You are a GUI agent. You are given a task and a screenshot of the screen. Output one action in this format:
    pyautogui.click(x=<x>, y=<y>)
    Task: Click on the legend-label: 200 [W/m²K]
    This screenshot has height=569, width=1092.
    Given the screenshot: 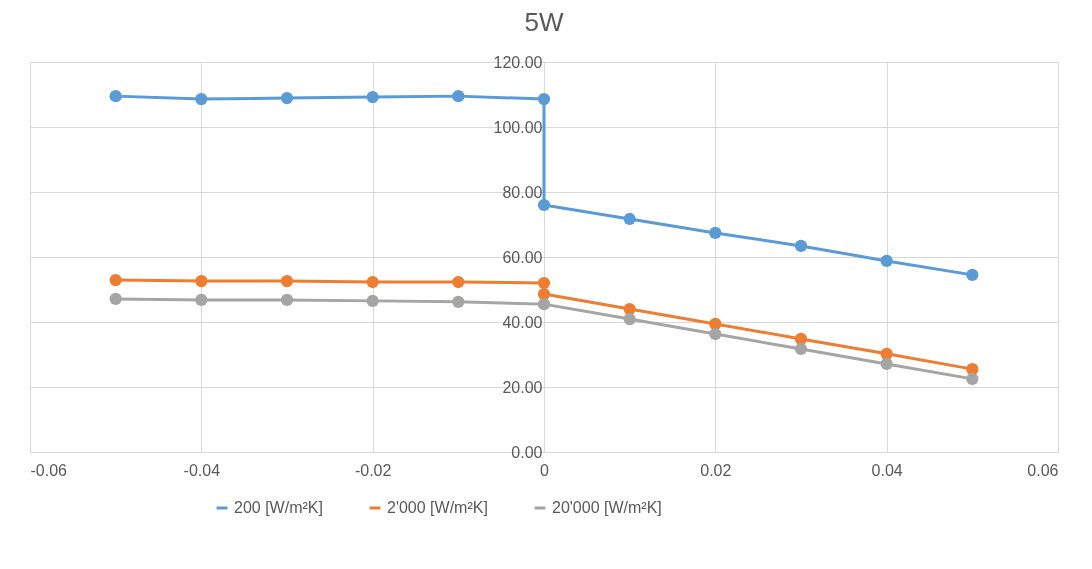 What is the action you would take?
    pyautogui.click(x=278, y=507)
    